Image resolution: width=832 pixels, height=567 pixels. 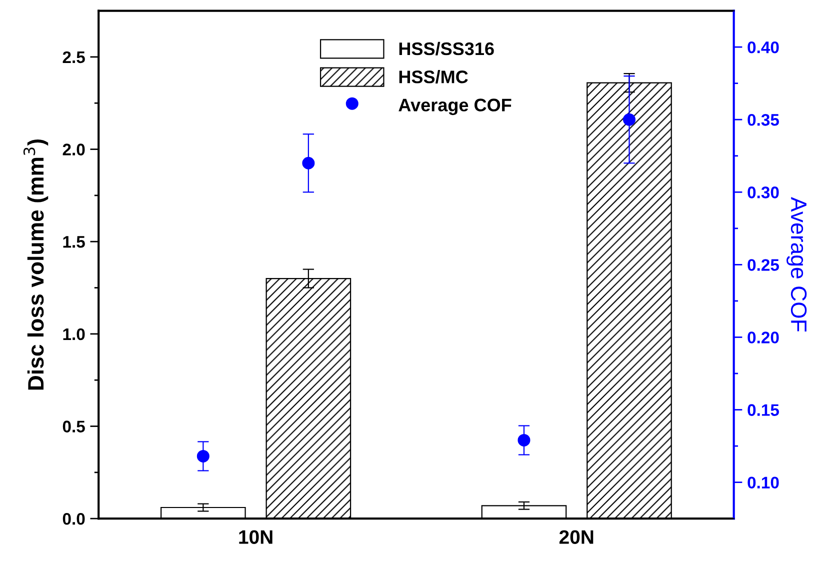 I want to click on y-tick-label: 1.0, so click(x=74, y=334).